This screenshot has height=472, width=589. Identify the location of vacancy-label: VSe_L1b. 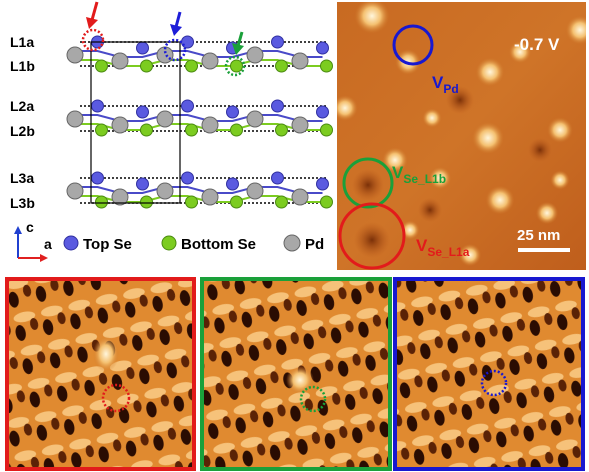
(419, 174).